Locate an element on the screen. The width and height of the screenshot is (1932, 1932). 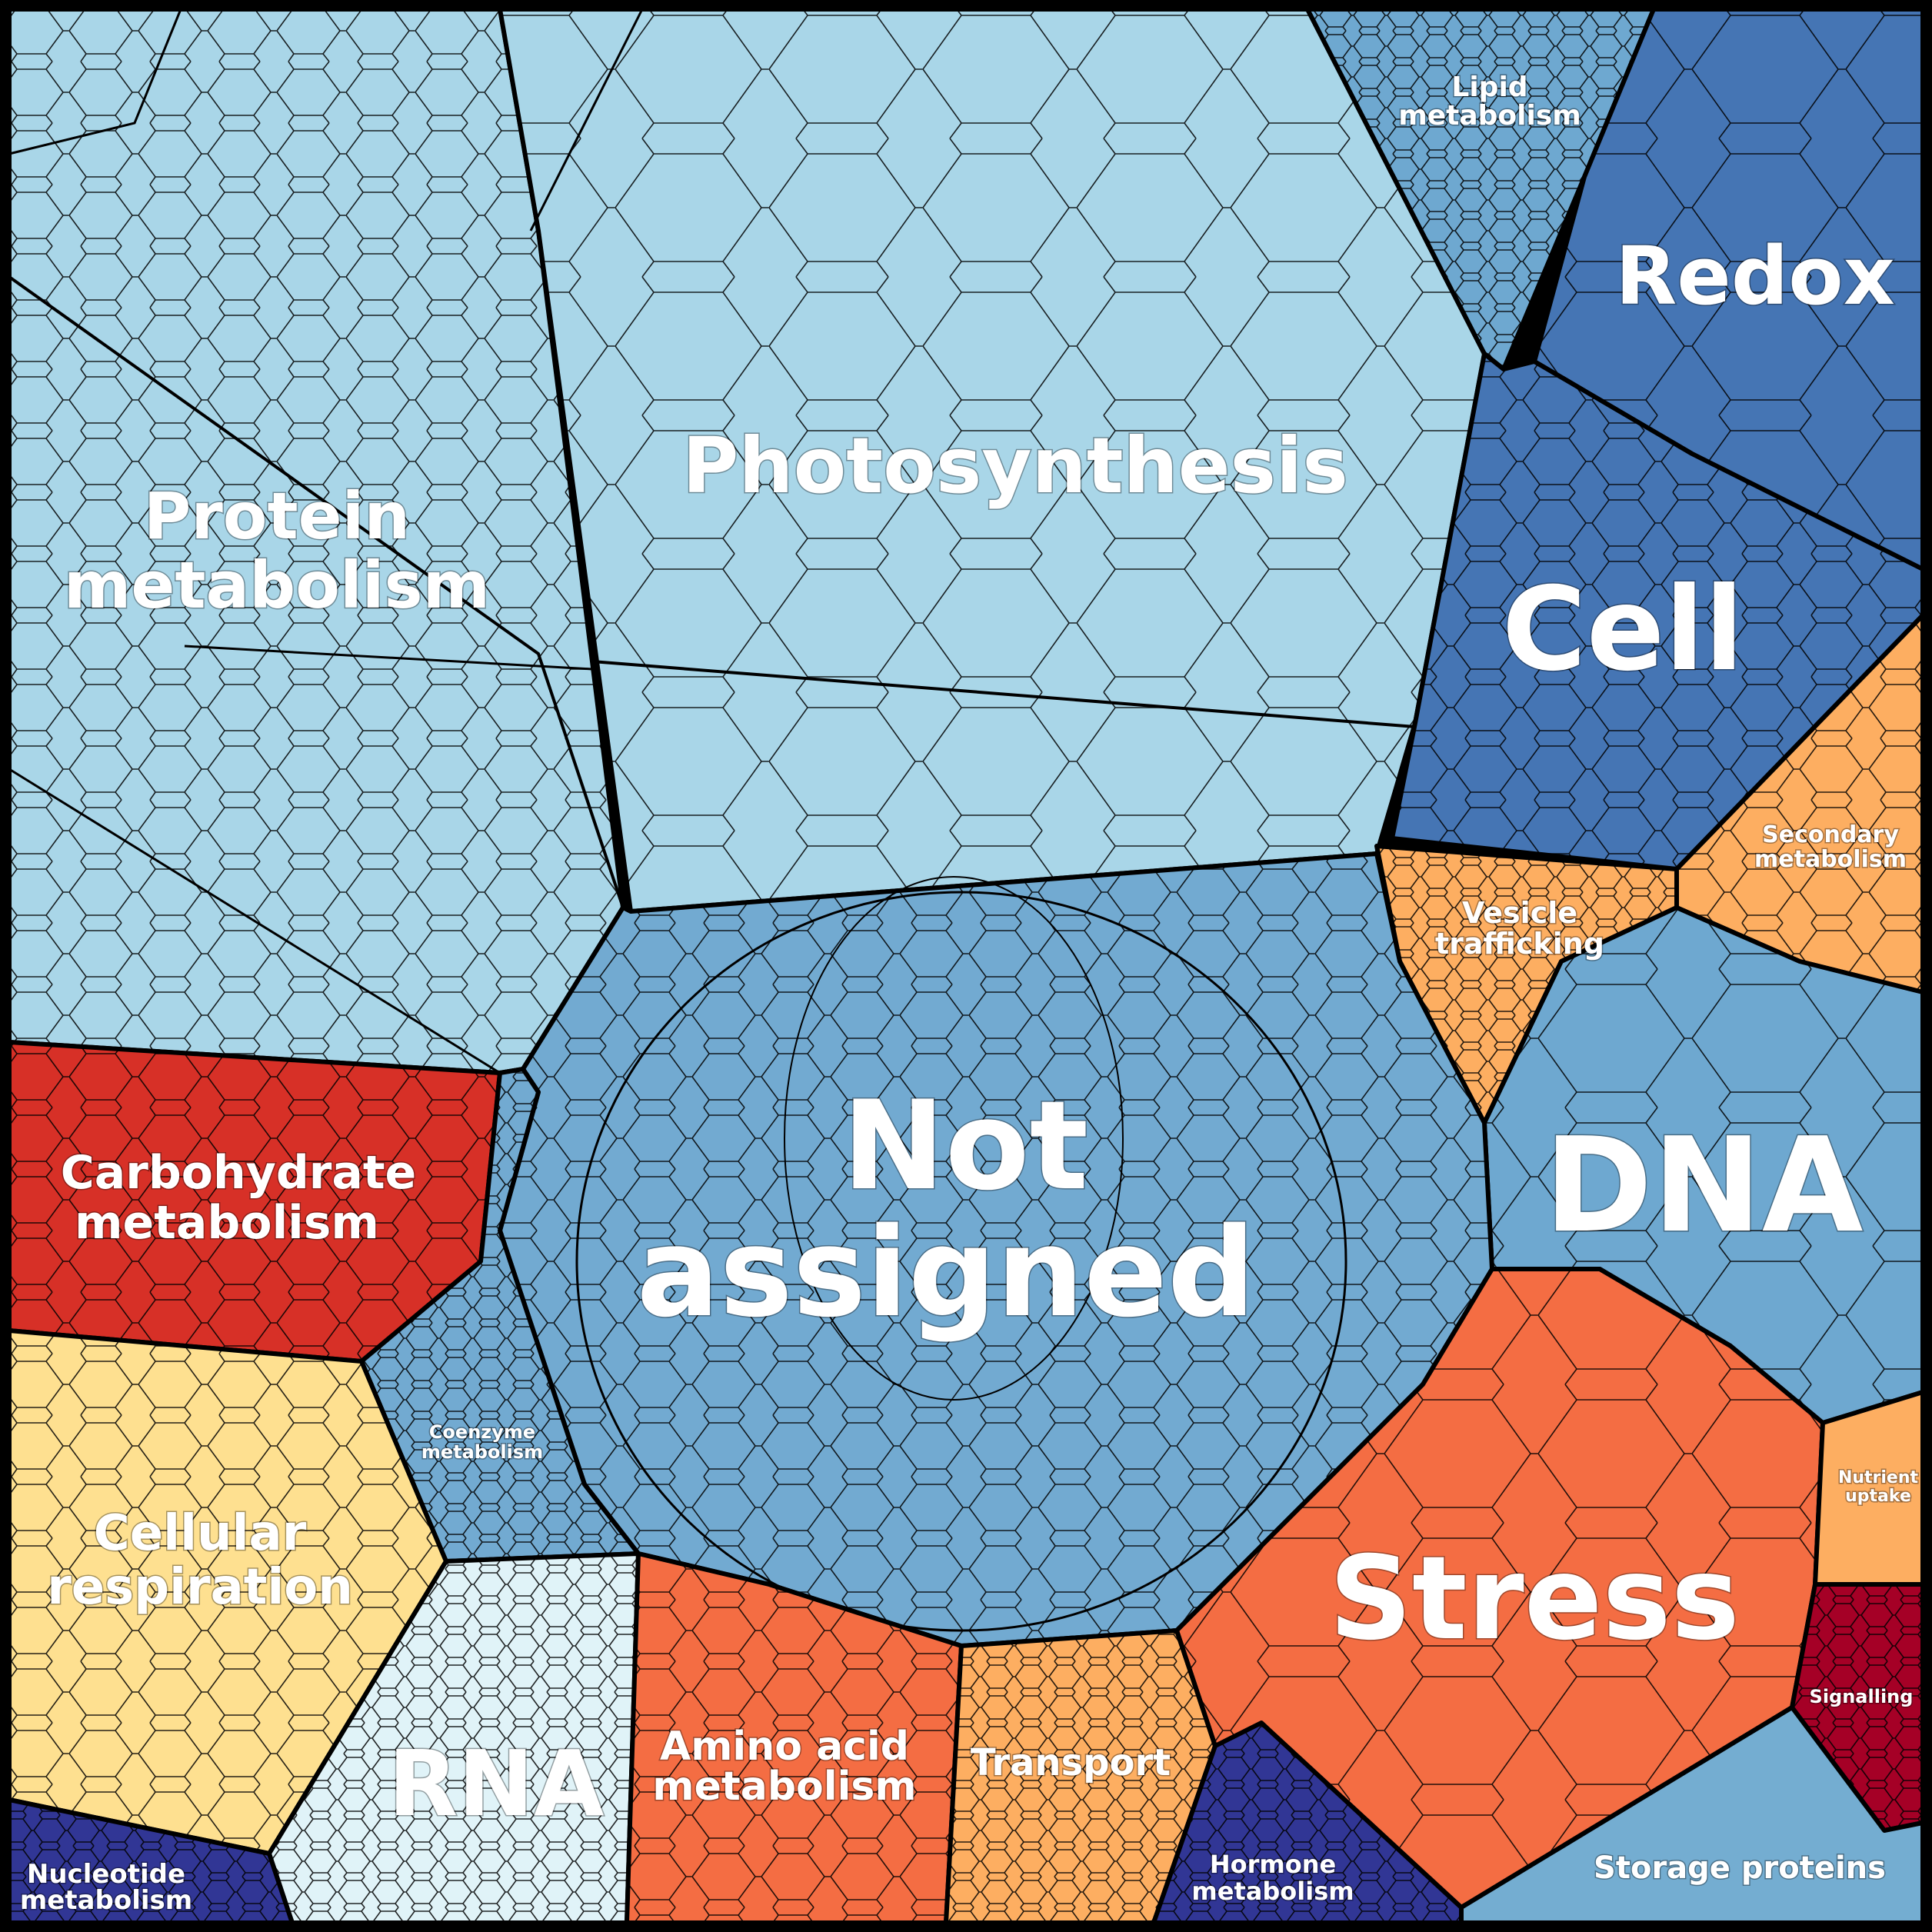
region-transport is located at coordinates (1080, 1776).